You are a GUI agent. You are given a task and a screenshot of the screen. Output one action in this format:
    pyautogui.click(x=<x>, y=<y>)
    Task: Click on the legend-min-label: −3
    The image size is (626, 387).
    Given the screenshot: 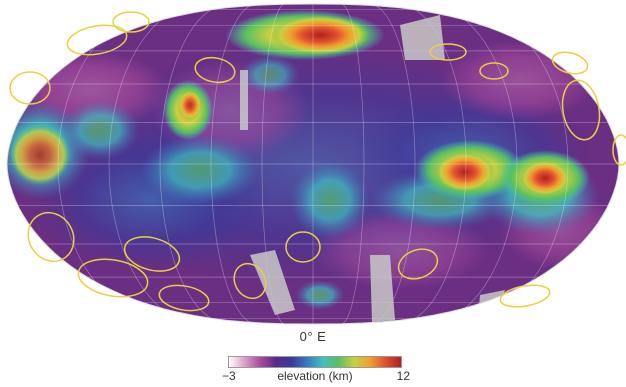 What is the action you would take?
    pyautogui.click(x=229, y=376)
    